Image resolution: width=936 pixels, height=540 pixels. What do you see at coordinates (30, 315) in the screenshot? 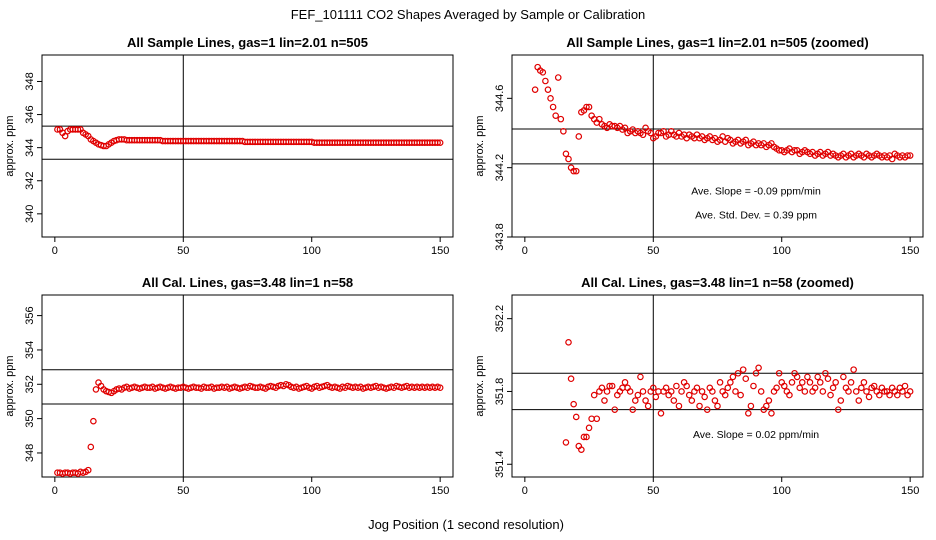
I see `y-tick-label: 356` at bounding box center [30, 315].